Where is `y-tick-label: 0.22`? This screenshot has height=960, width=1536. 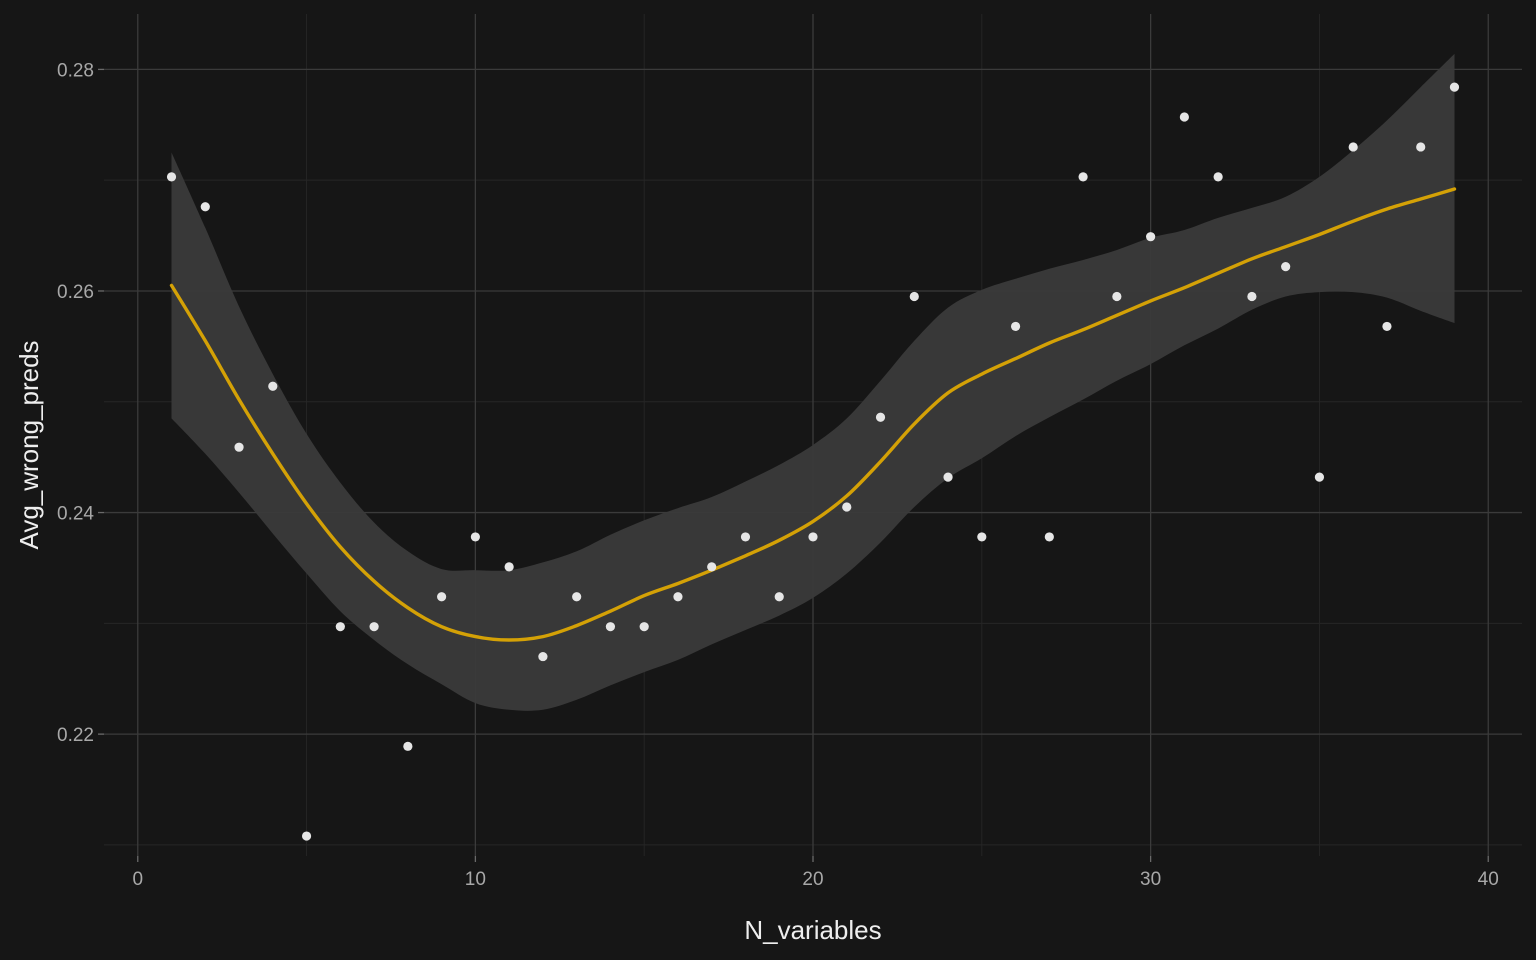 y-tick-label: 0.22 is located at coordinates (75, 735).